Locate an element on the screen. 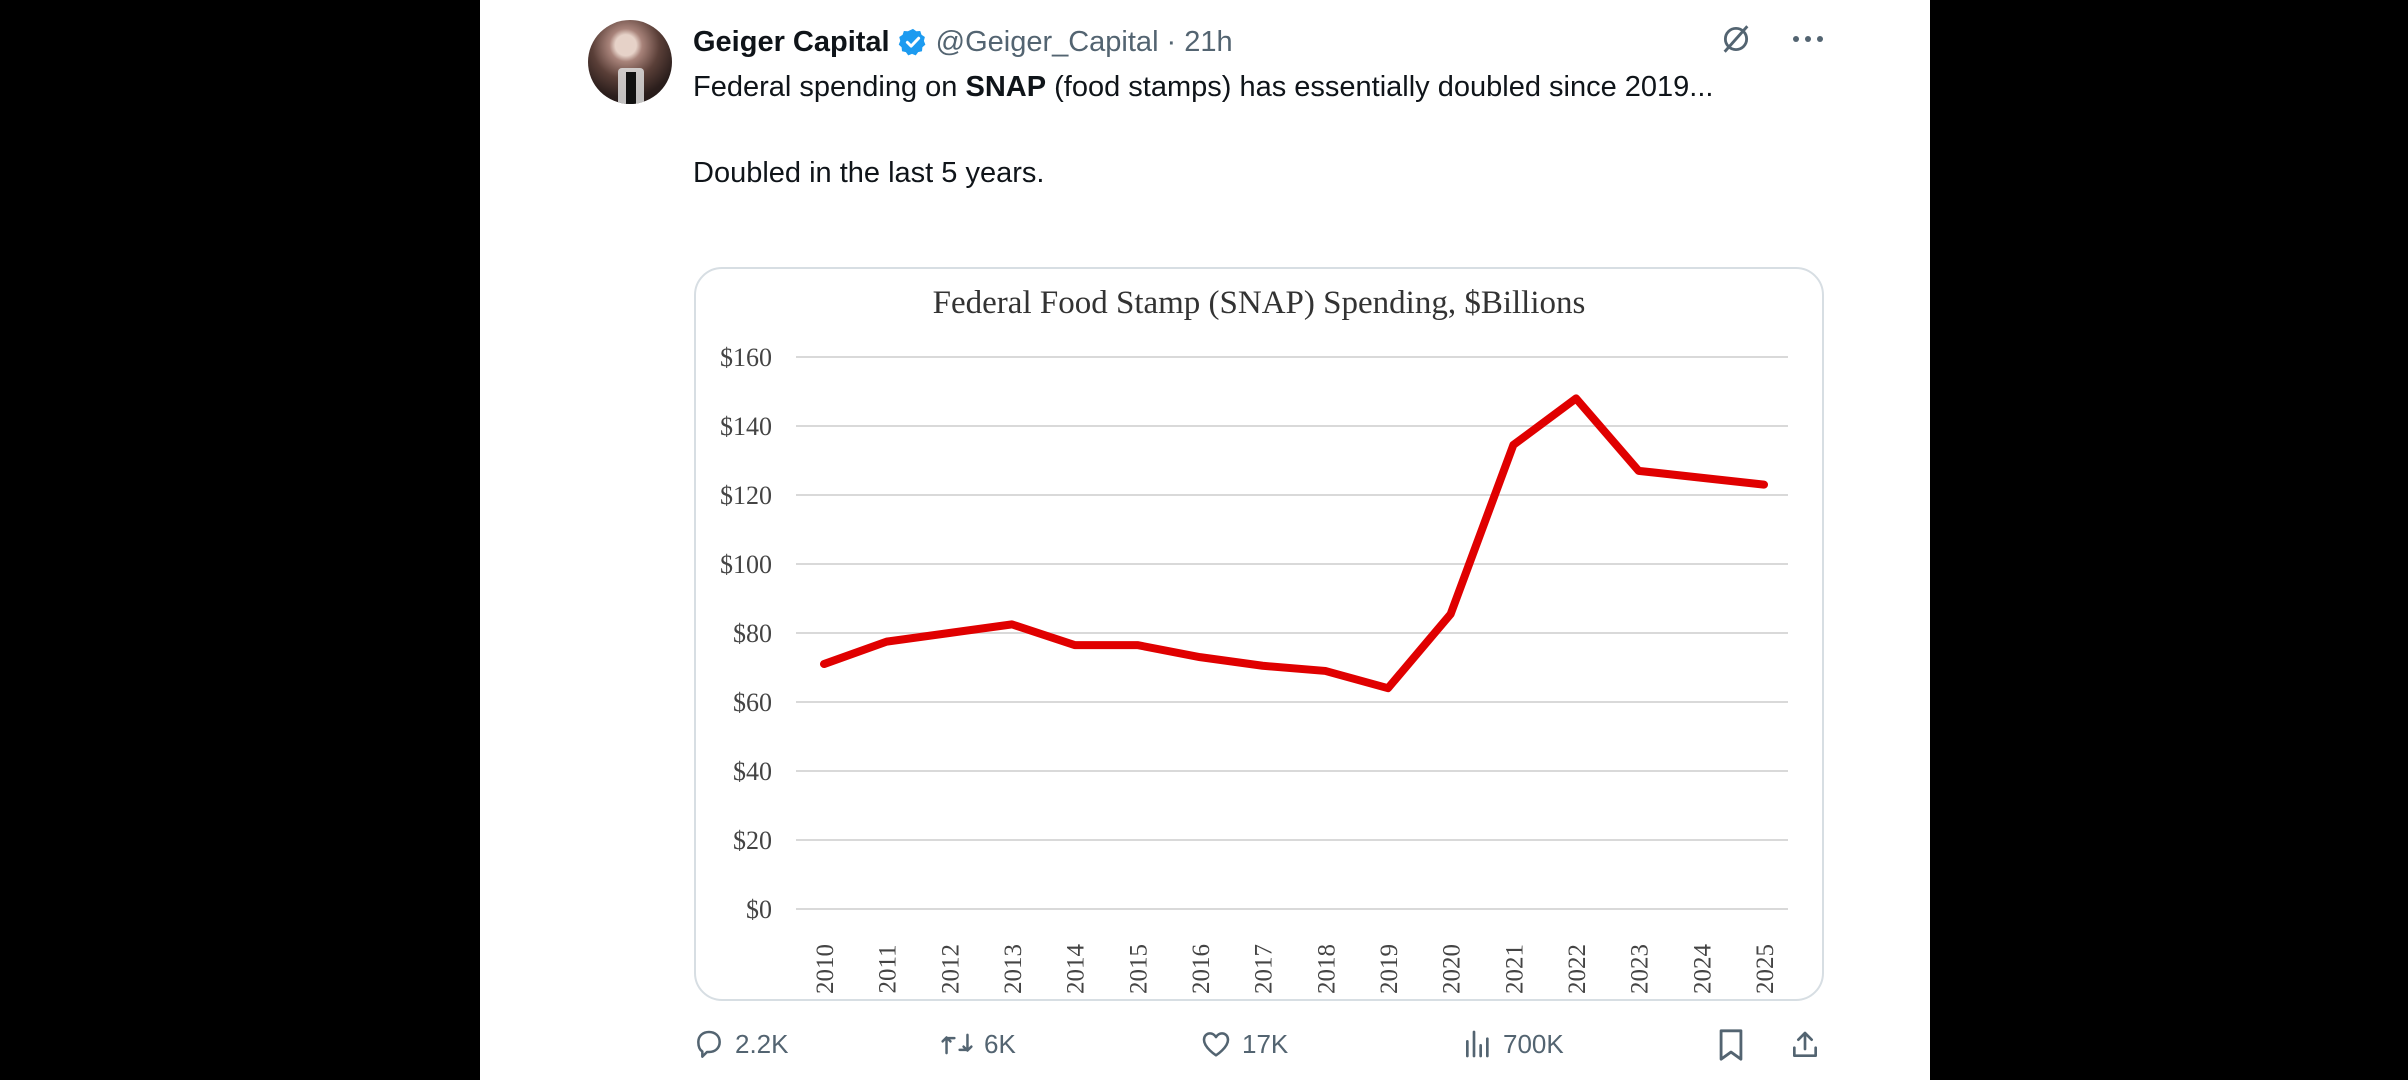  tweet-actions: 2.2K 6K 17K 700K is located at coordinates (1258, 1050).